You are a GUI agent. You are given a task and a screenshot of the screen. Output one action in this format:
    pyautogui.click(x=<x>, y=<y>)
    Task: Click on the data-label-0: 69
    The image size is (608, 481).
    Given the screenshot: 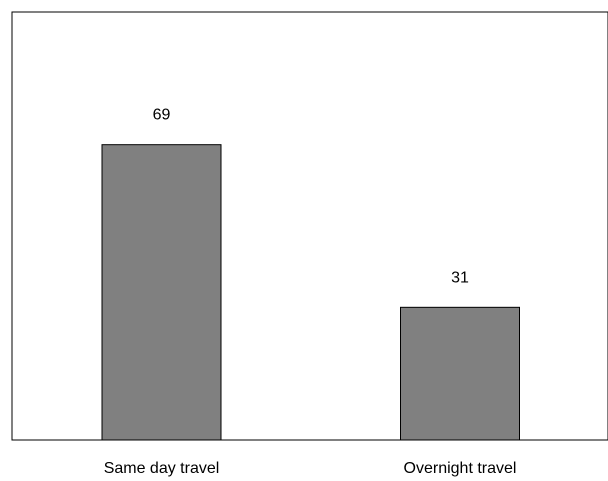 What is the action you would take?
    pyautogui.click(x=162, y=115)
    